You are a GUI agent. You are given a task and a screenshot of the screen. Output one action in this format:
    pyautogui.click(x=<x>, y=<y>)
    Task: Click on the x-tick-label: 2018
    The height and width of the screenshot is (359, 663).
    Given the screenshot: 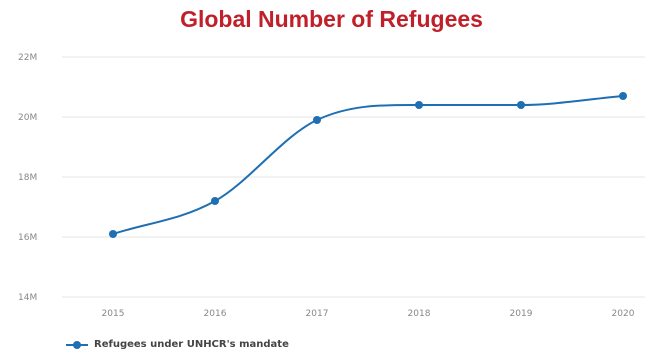 What is the action you would take?
    pyautogui.click(x=419, y=314)
    